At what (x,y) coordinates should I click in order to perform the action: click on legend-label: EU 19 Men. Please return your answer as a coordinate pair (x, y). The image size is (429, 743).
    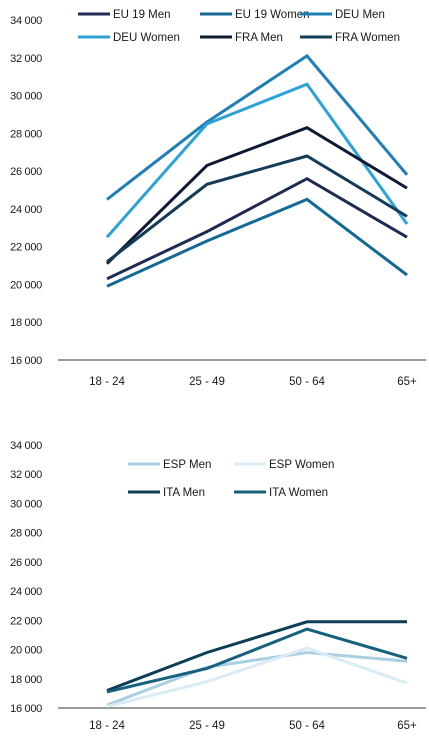
    Looking at the image, I should click on (142, 15).